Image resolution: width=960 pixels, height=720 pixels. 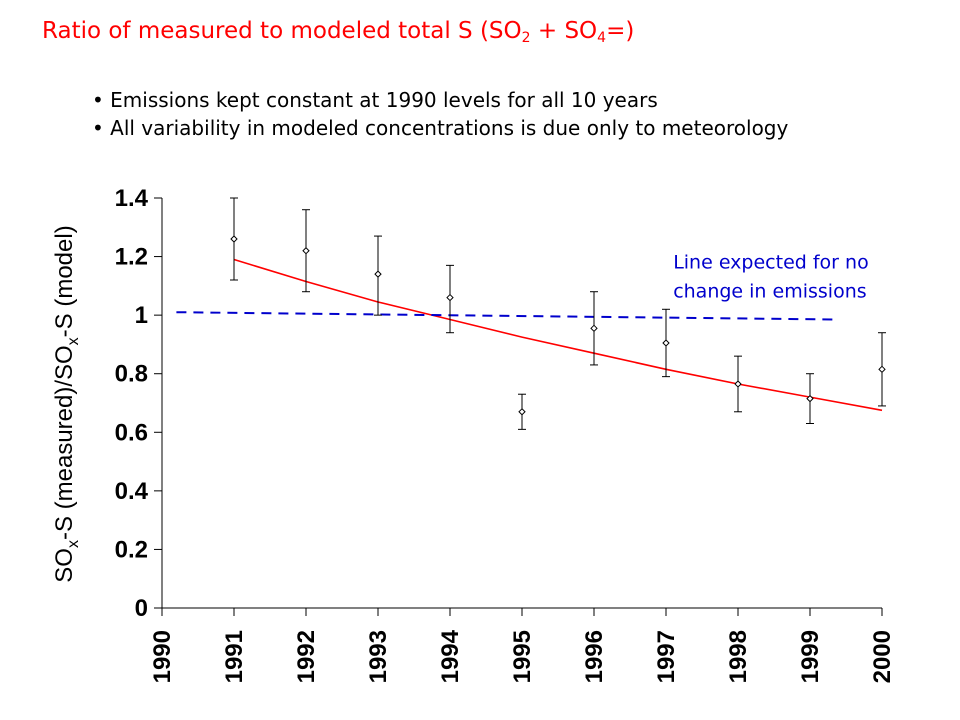 I want to click on x-tick-label: 1991, so click(x=234, y=656).